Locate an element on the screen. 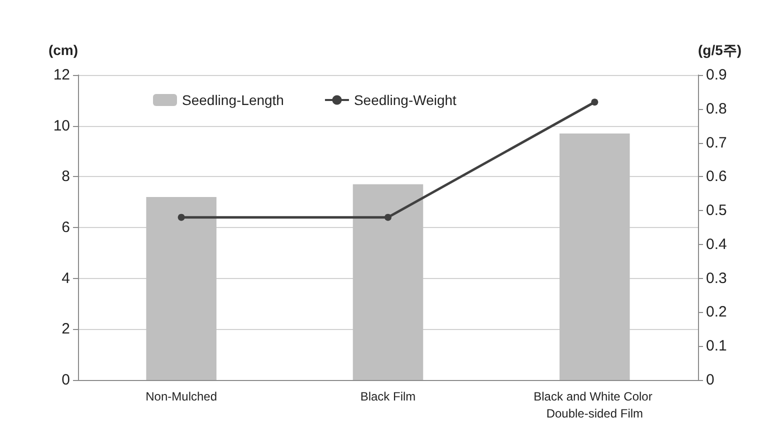 The image size is (776, 438). y2-tick-label: 0.8 is located at coordinates (716, 109).